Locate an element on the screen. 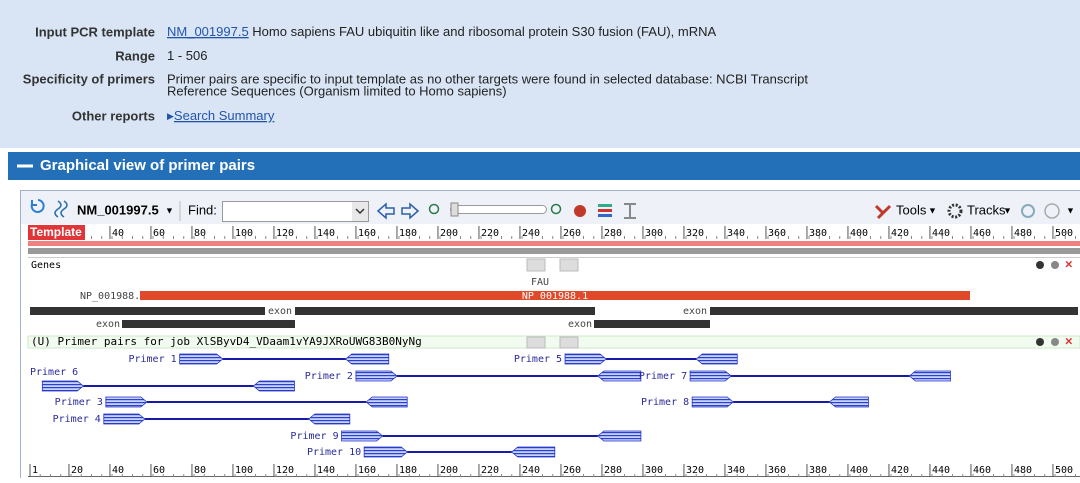 The image size is (1080, 483). tick-label: 220 is located at coordinates (490, 470).